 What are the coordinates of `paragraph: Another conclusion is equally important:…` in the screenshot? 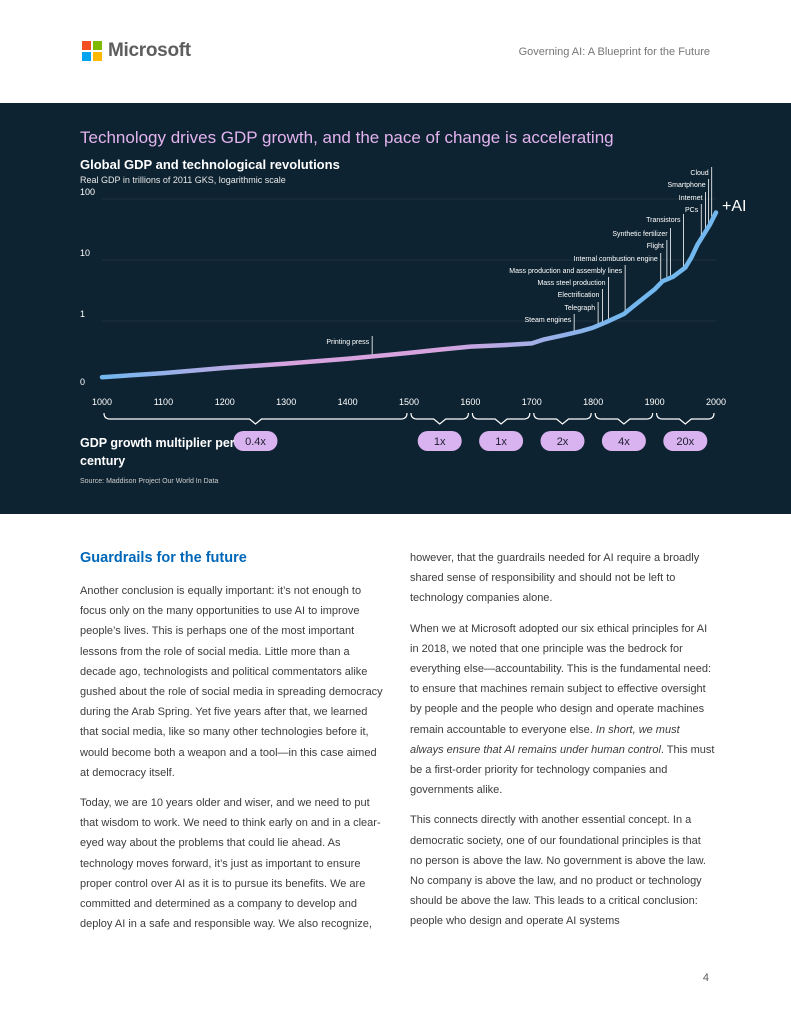 It's located at (231, 682).